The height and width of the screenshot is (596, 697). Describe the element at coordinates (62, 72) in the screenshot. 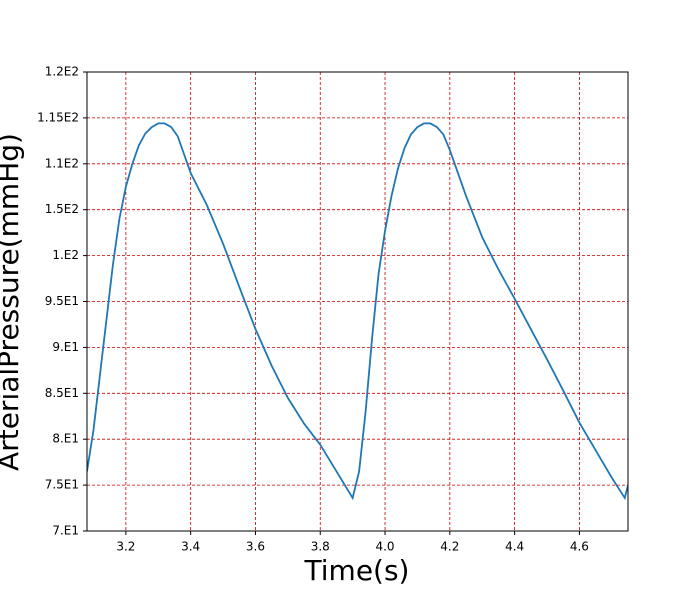

I see `y-tick-label: 1.2E2` at that location.